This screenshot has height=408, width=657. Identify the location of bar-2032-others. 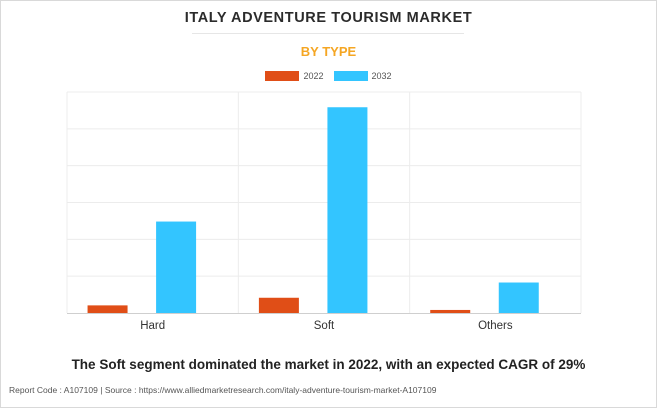
(518, 297).